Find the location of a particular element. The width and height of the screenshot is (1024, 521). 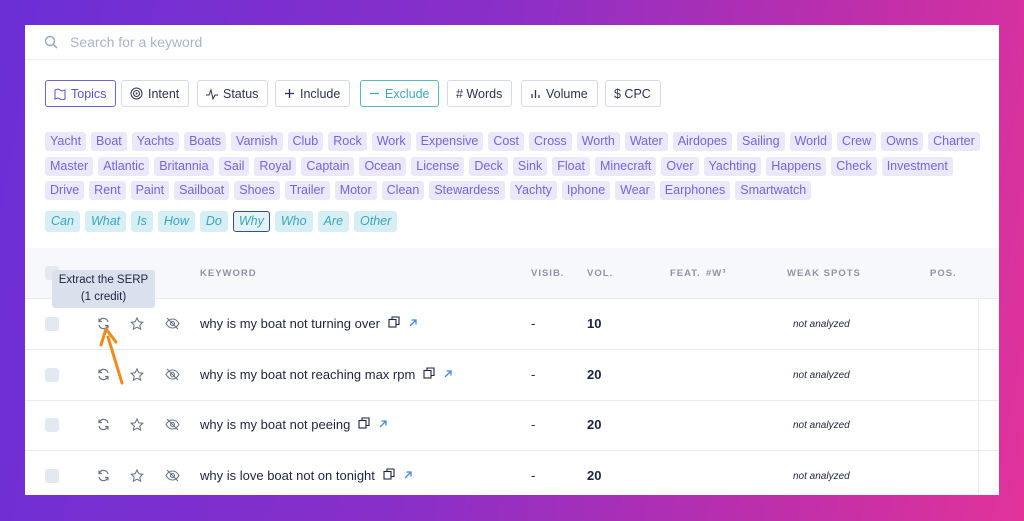

topic-chip: Rent is located at coordinates (107, 190).